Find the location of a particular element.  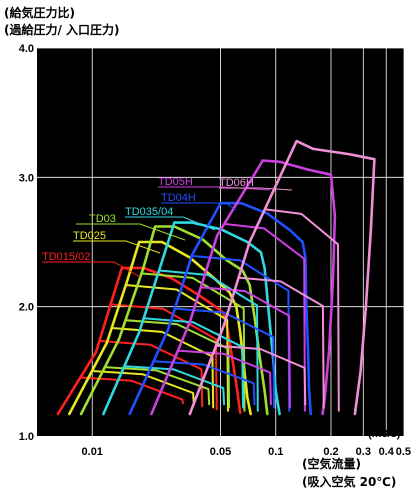

y-tick-label: 1.0 is located at coordinates (26, 437).